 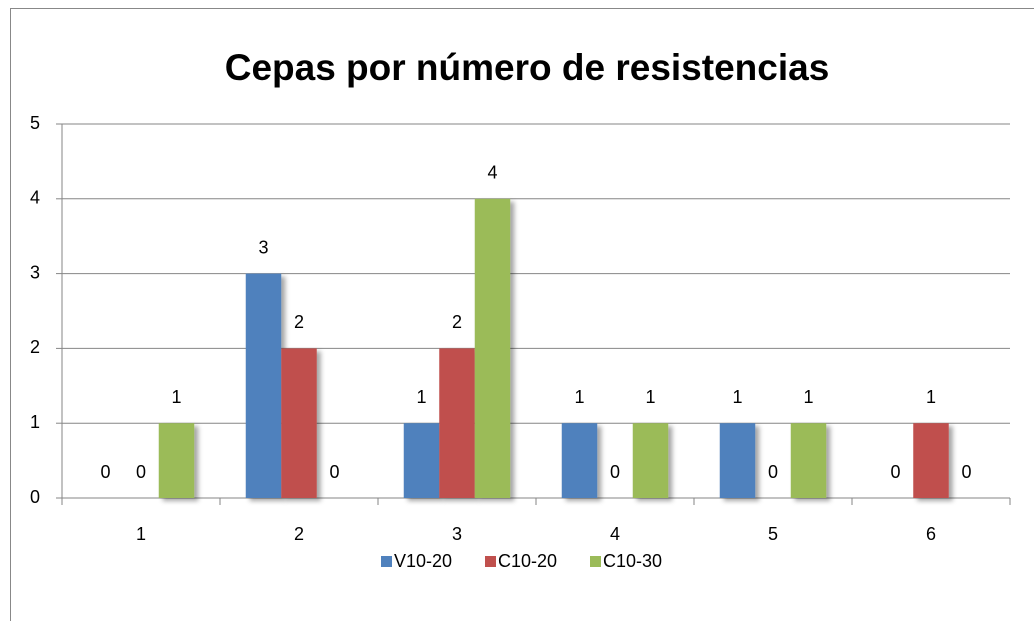 I want to click on data-label: 4, so click(x=492, y=173).